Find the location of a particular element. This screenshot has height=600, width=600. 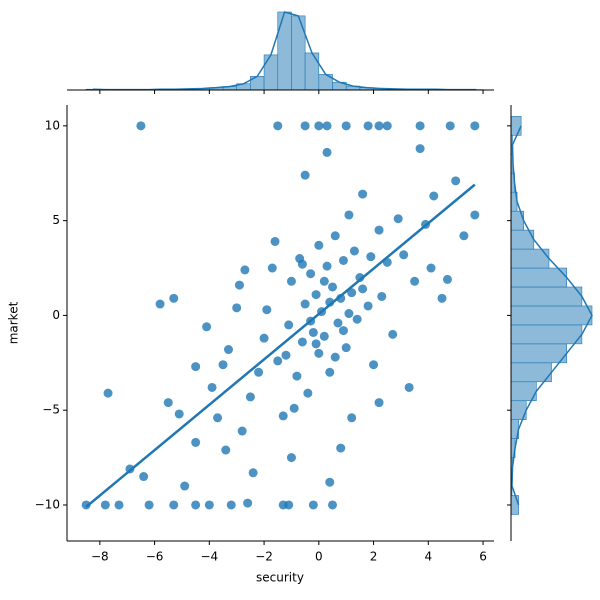

y-axis-label: market is located at coordinates (14, 322).